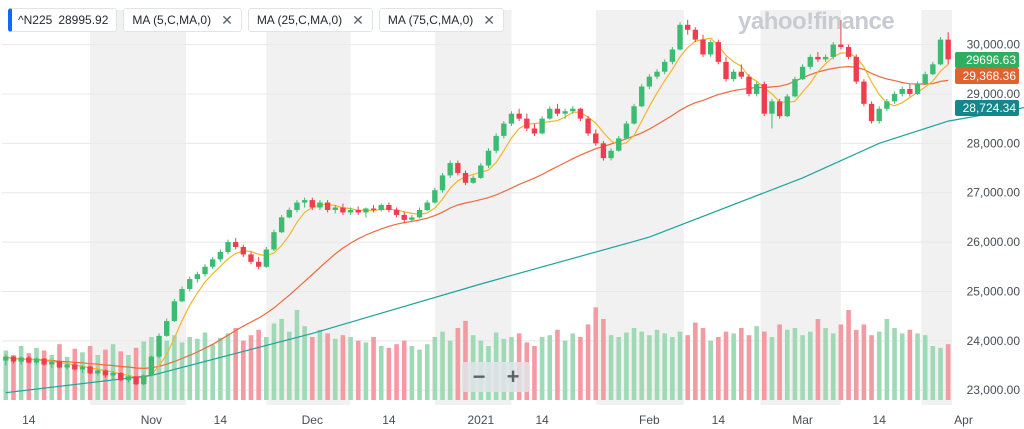  I want to click on price-tag-ma75: 28,724.34, so click(987, 107).